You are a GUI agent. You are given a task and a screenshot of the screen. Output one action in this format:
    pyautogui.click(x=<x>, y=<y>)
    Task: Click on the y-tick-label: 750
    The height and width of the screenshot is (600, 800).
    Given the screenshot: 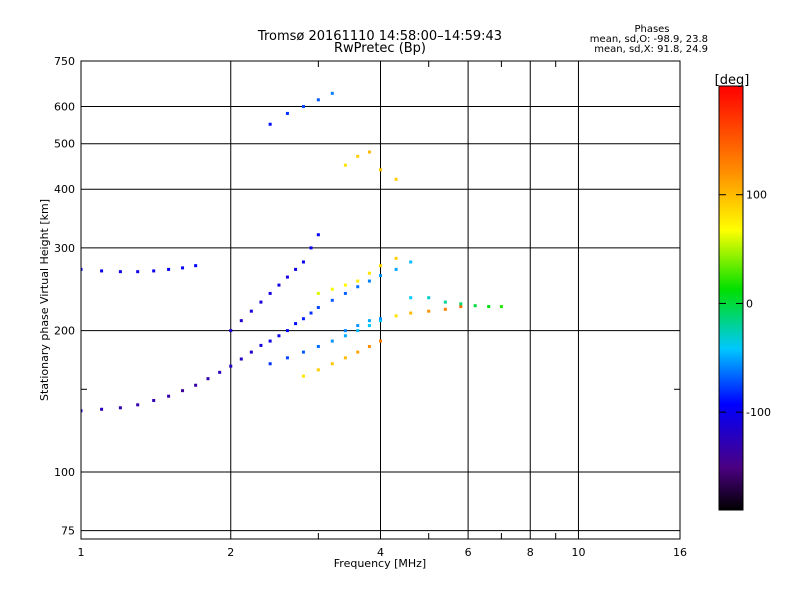 What is the action you would take?
    pyautogui.click(x=64, y=61)
    